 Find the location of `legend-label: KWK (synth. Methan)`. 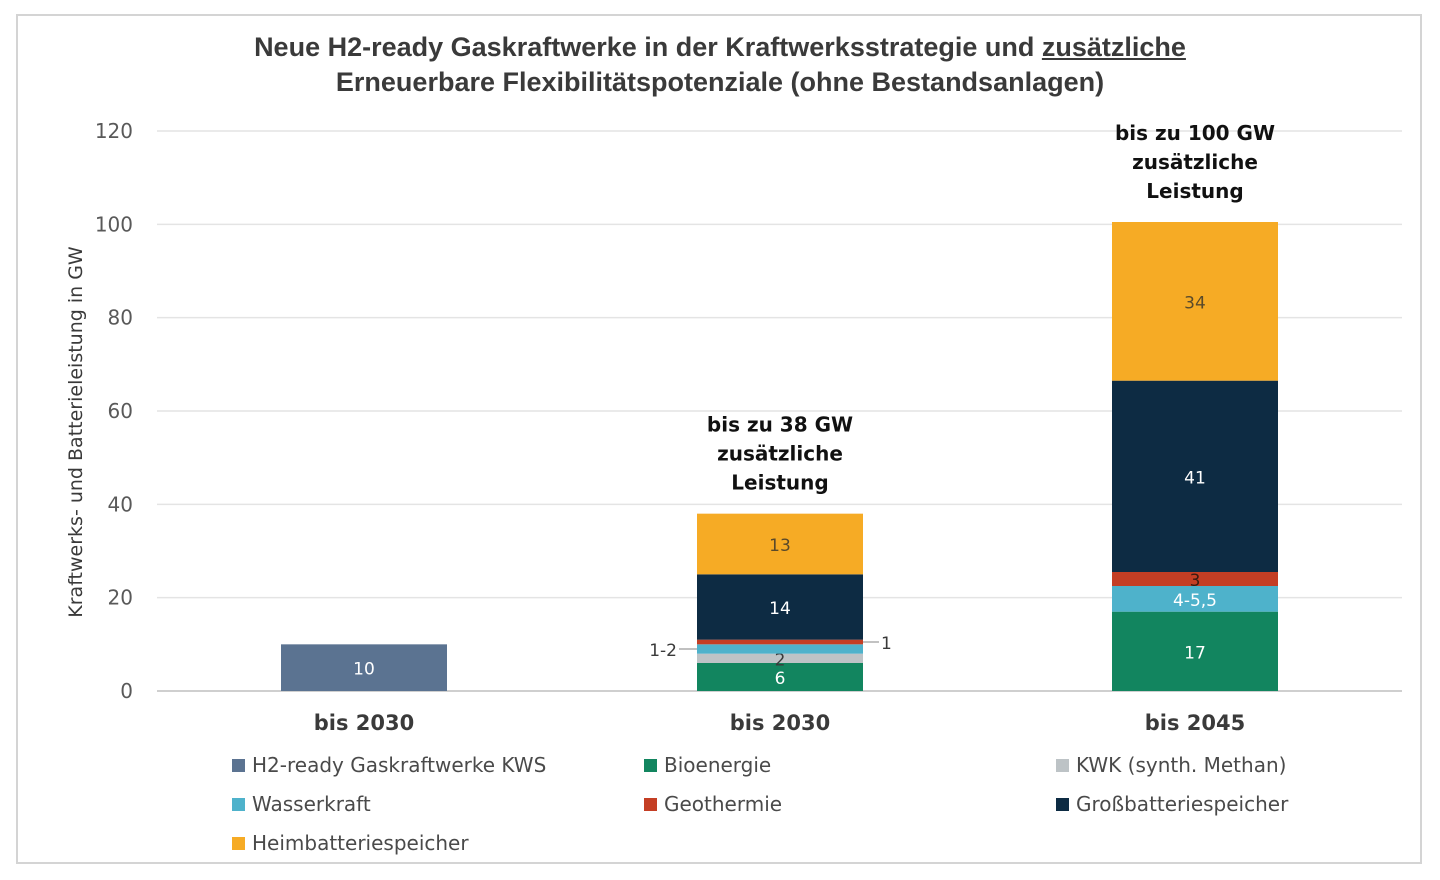

legend-label: KWK (synth. Methan) is located at coordinates (1181, 765).